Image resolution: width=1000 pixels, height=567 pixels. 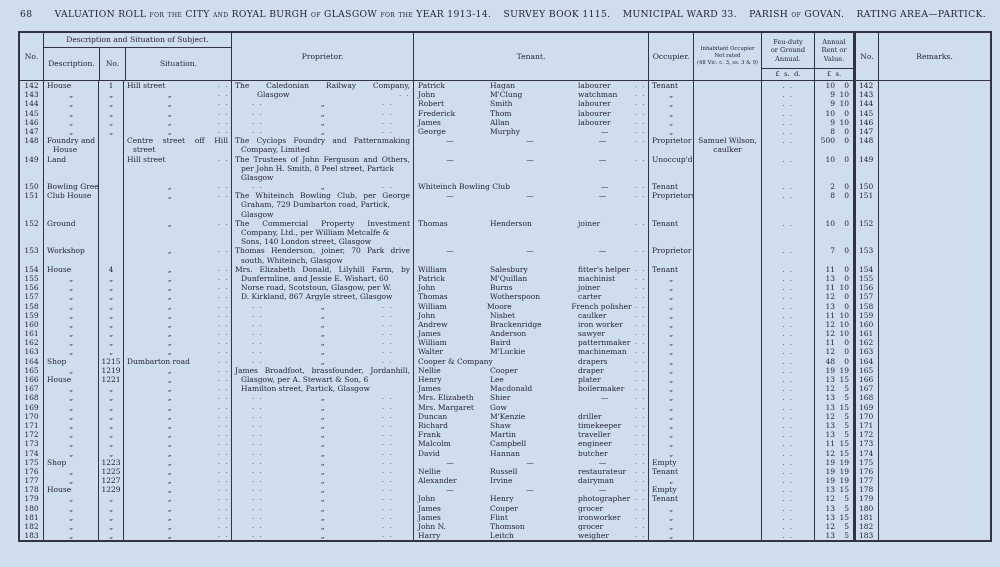 I want to click on tenant-surname: Campbell, so click(x=508, y=444).